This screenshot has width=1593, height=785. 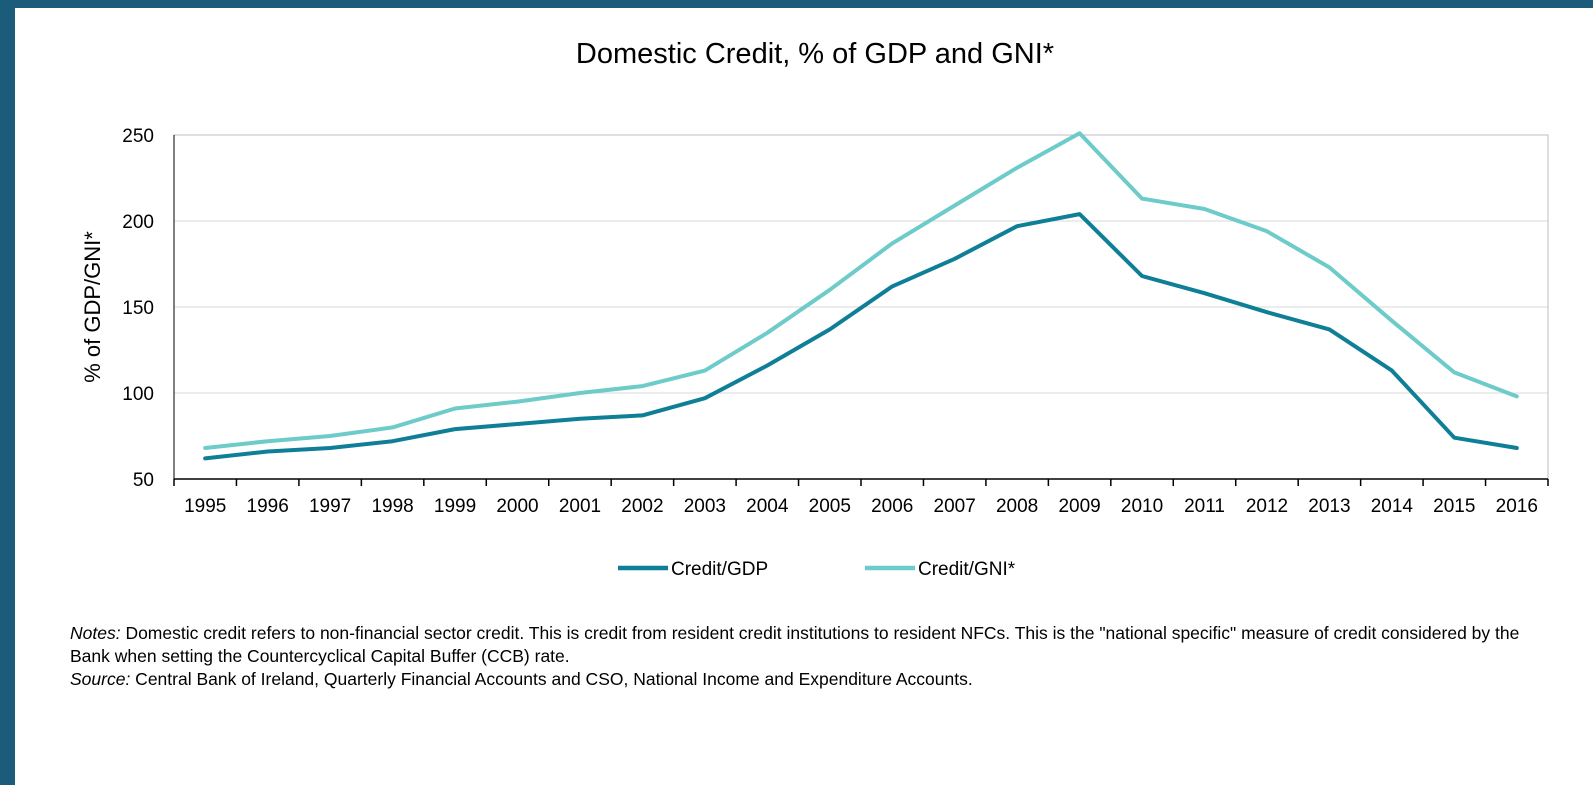 I want to click on x-tick-label: 2008, so click(x=1017, y=506).